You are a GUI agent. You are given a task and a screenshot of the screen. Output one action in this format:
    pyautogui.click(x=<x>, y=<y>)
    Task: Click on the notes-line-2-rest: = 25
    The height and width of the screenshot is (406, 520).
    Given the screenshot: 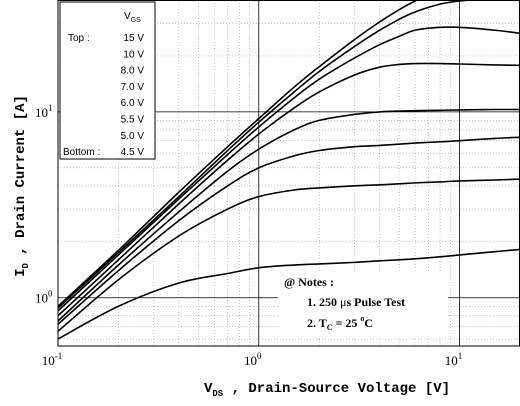 What is the action you would take?
    pyautogui.click(x=347, y=323)
    